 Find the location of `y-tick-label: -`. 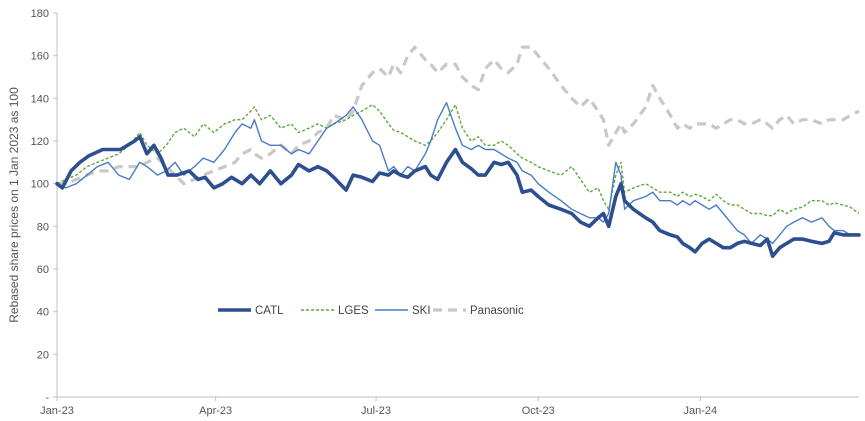

y-tick-label: - is located at coordinates (47, 398).